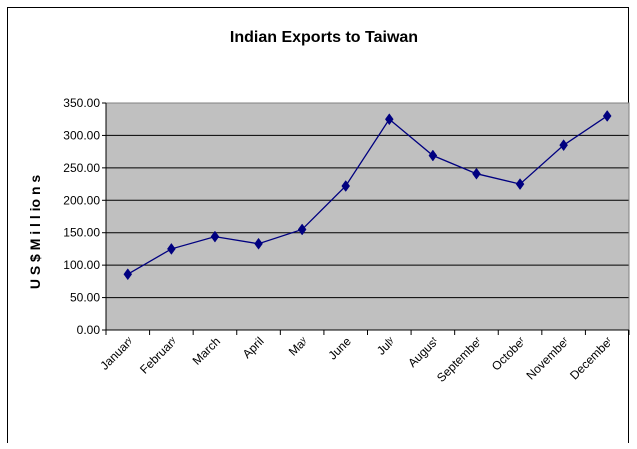  What do you see at coordinates (607, 116) in the screenshot?
I see `data-point-december` at bounding box center [607, 116].